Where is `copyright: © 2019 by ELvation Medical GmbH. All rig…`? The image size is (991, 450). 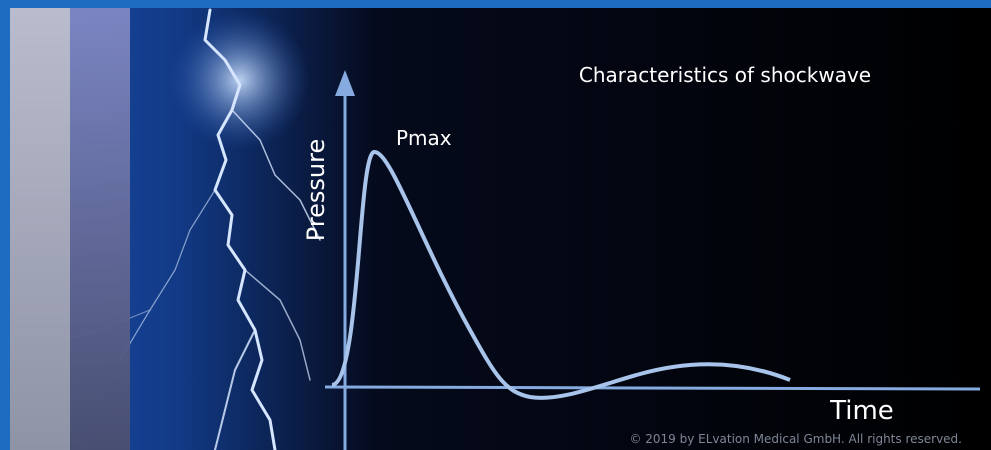 copyright: © 2019 by ELvation Medical GmbH. All rig… is located at coordinates (795, 439).